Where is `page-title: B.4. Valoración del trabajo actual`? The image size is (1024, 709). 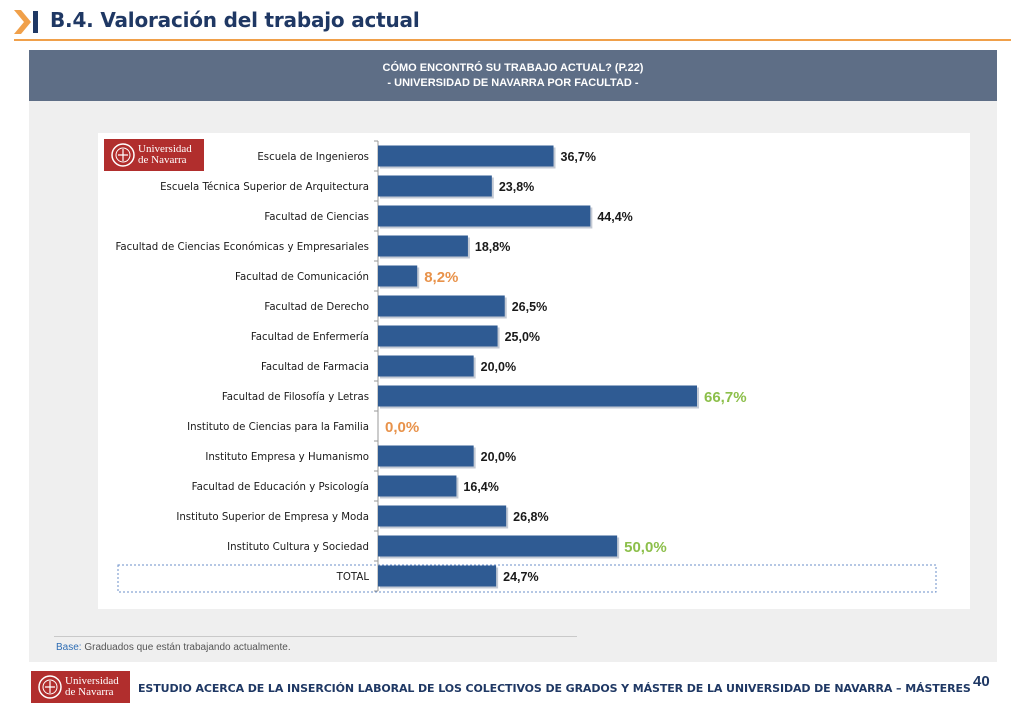
page-title: B.4. Valoración del trabajo actual is located at coordinates (235, 20).